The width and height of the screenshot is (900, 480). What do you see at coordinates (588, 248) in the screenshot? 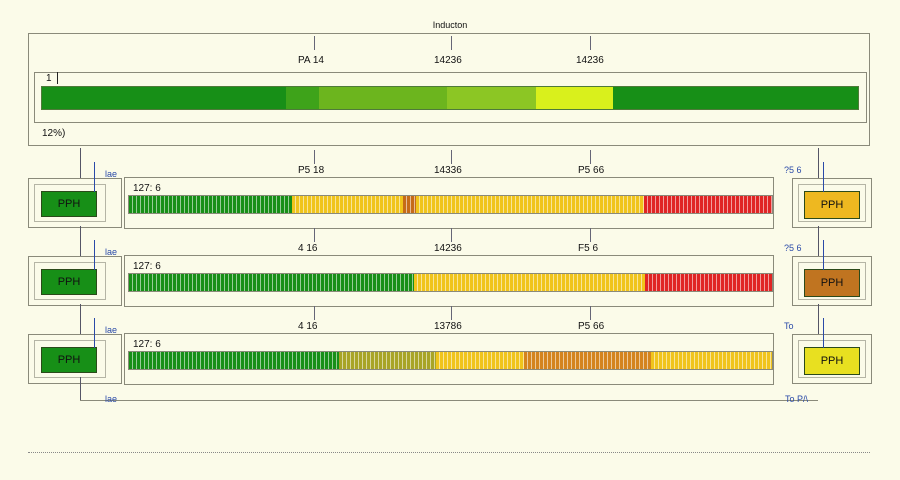
I see `row-marker-3: F5 6` at bounding box center [588, 248].